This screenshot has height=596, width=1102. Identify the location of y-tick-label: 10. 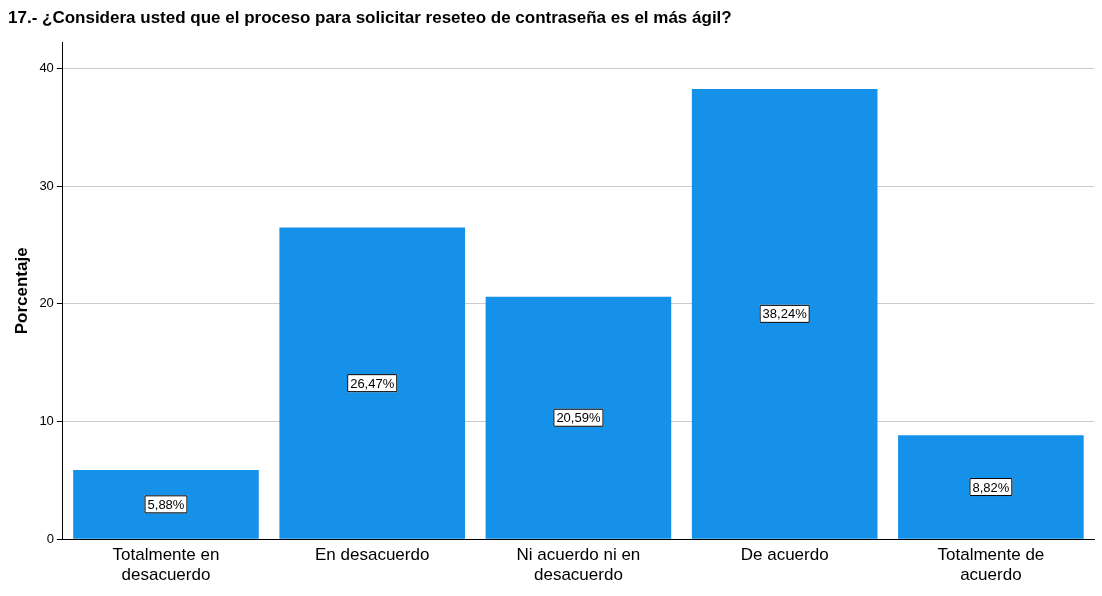
(46, 421).